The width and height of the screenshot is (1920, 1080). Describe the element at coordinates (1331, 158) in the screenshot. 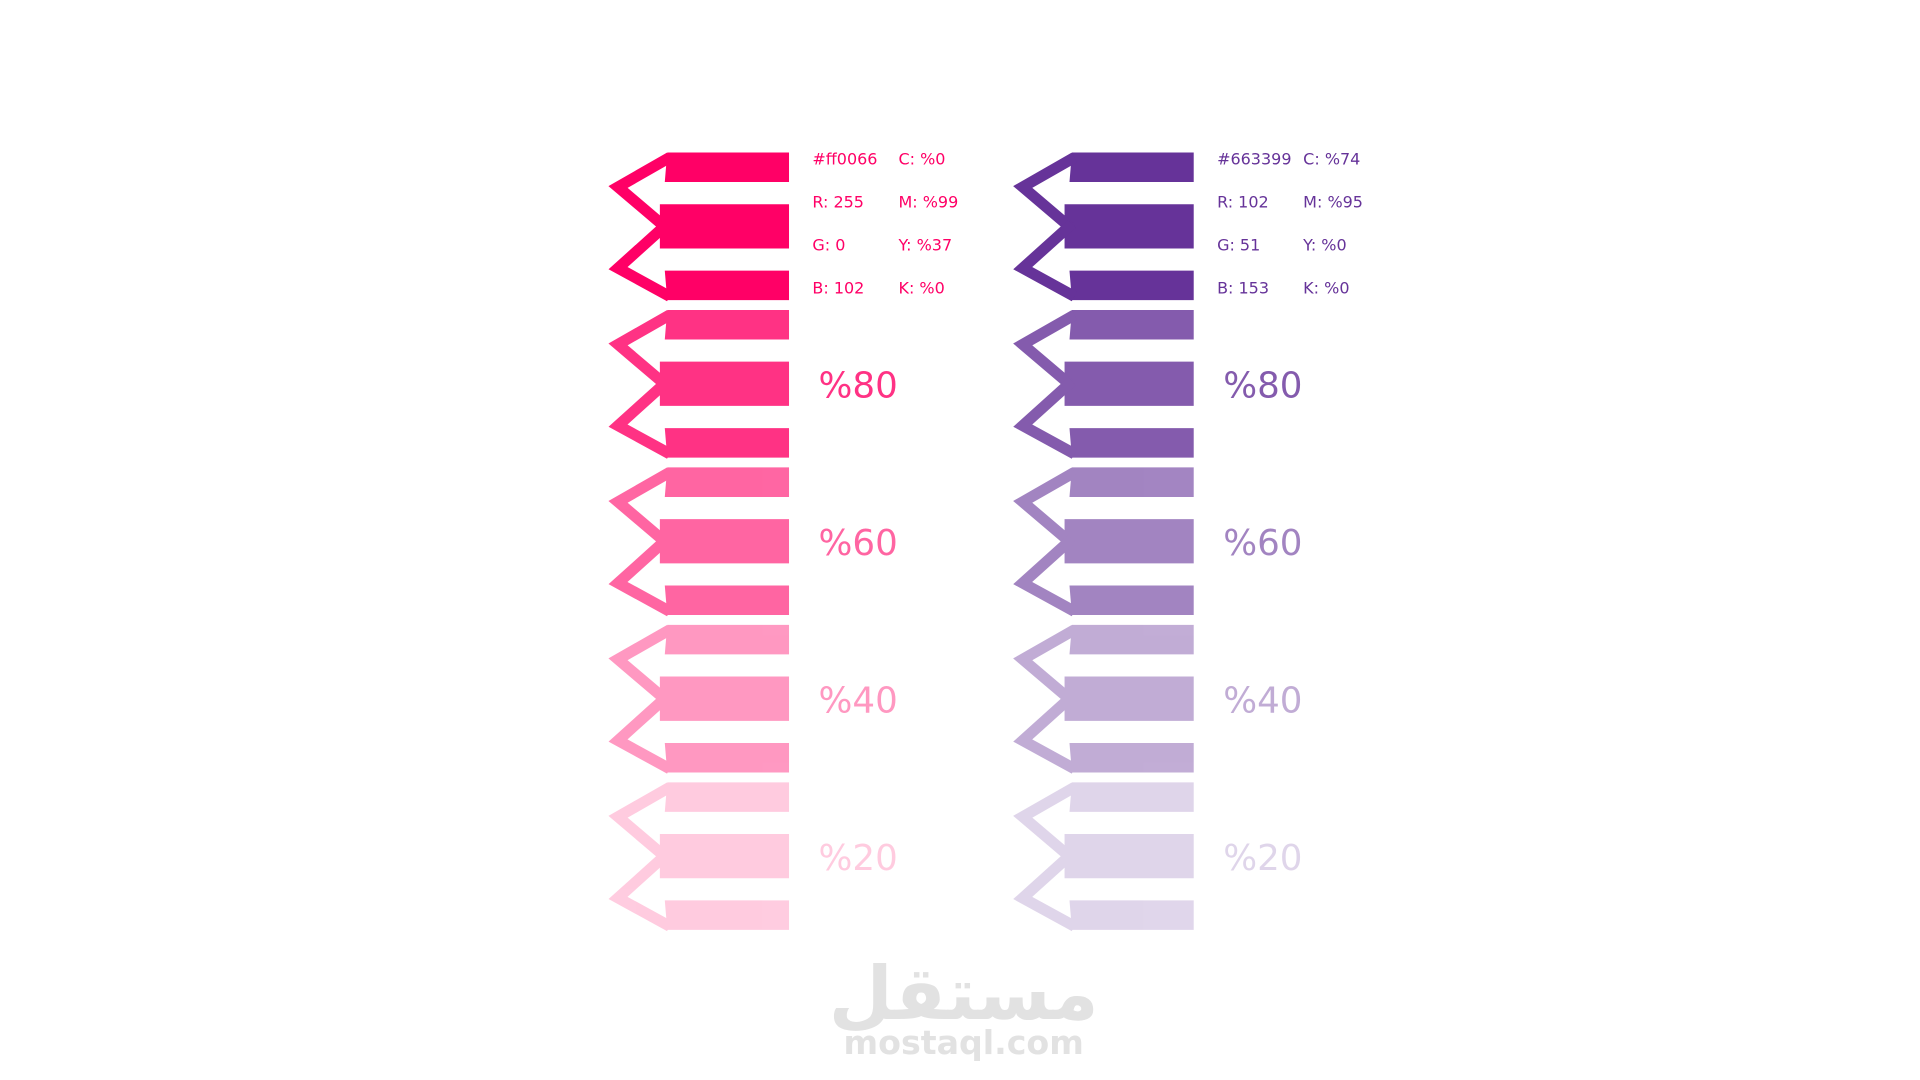

I see `cmyk-value: C: %74` at that location.